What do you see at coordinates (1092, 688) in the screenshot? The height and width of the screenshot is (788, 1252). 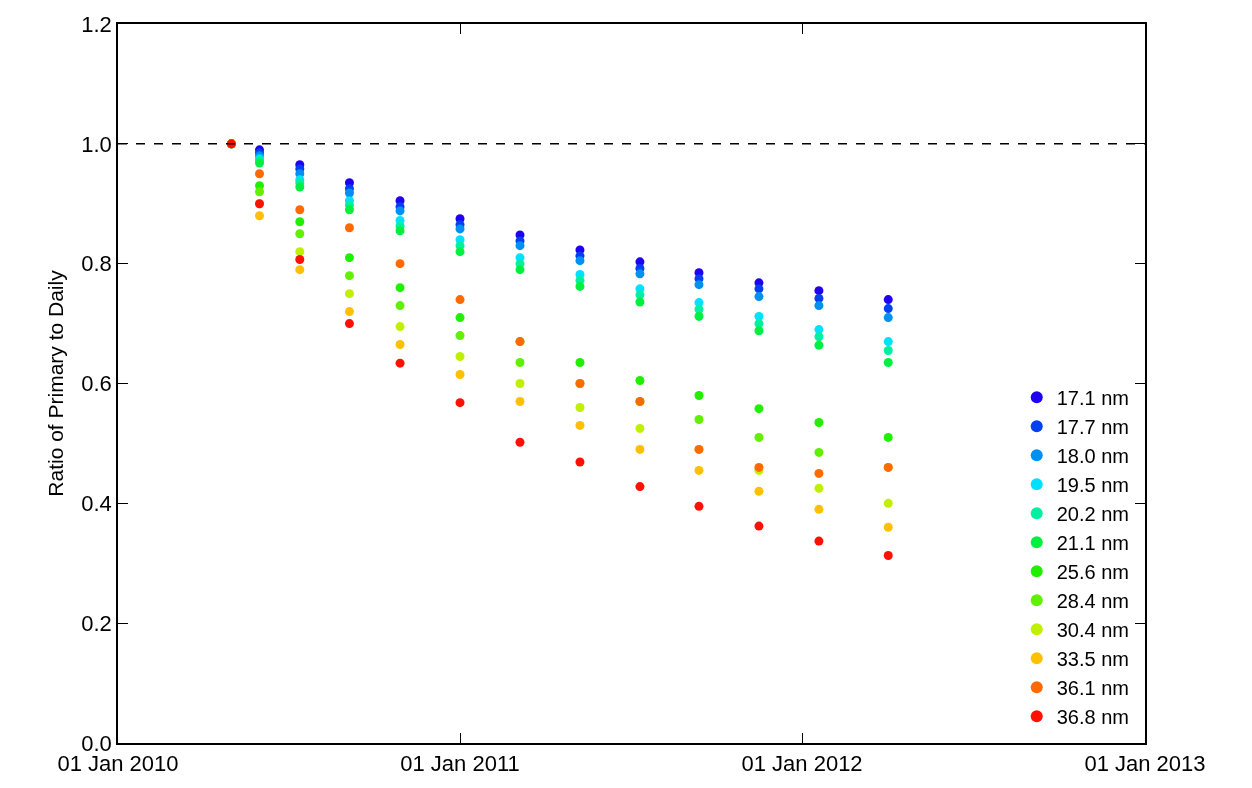 I see `legend-label: 36.1 nm` at bounding box center [1092, 688].